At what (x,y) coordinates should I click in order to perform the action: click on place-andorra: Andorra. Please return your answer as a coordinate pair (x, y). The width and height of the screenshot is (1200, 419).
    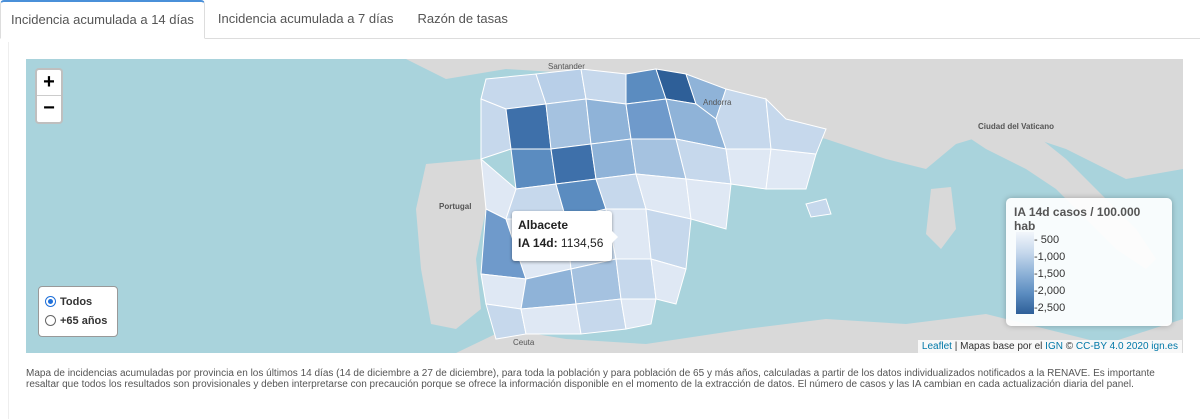
    Looking at the image, I should click on (717, 102).